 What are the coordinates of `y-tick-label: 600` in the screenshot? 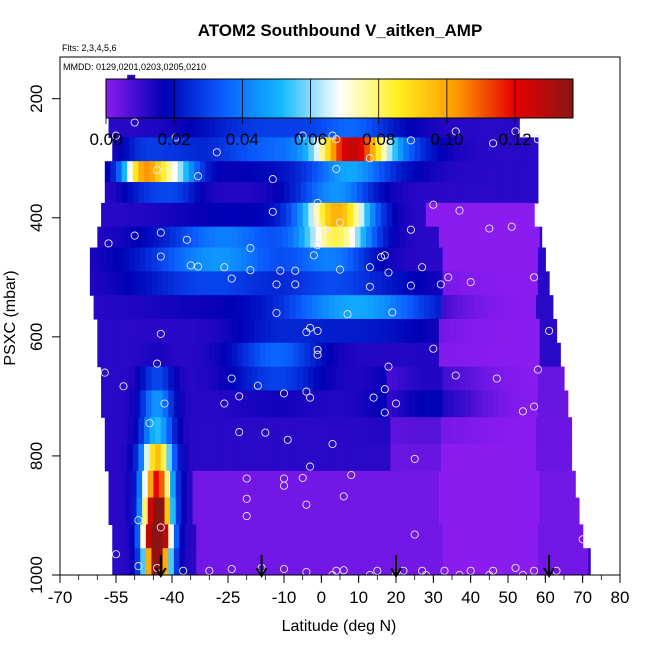 It's located at (36, 337).